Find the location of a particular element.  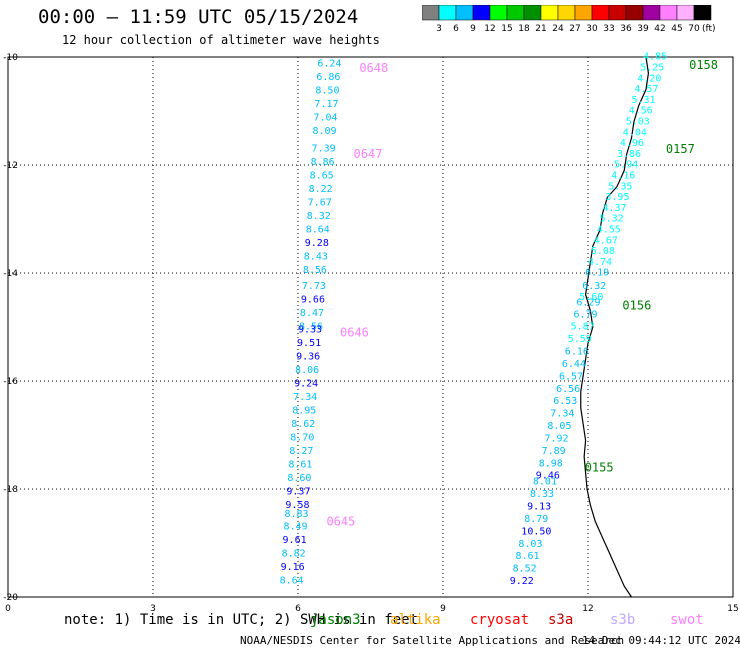

wave-height-value: 9.16 is located at coordinates (293, 567).